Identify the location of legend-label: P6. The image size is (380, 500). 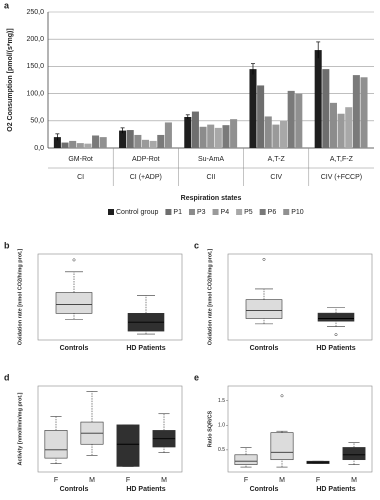
(272, 212).